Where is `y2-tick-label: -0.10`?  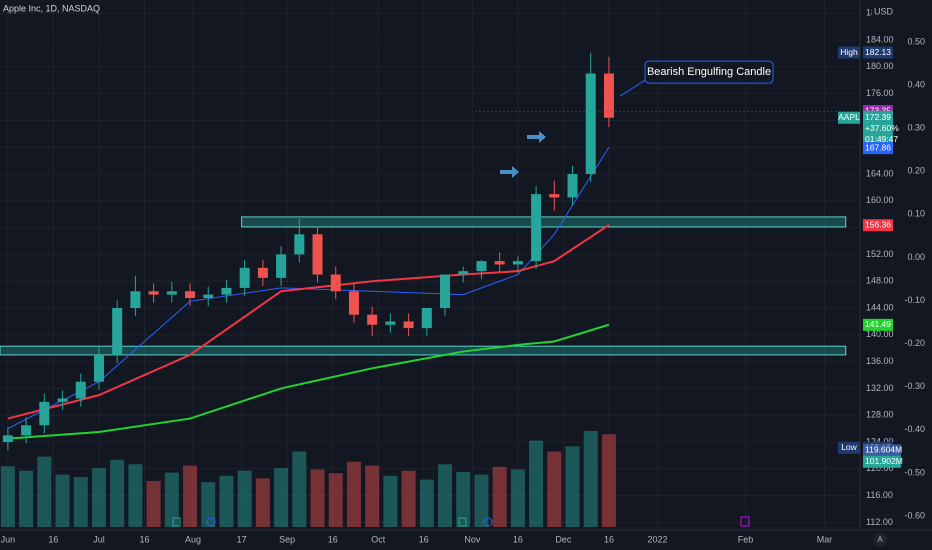 y2-tick-label: -0.10 is located at coordinates (914, 300).